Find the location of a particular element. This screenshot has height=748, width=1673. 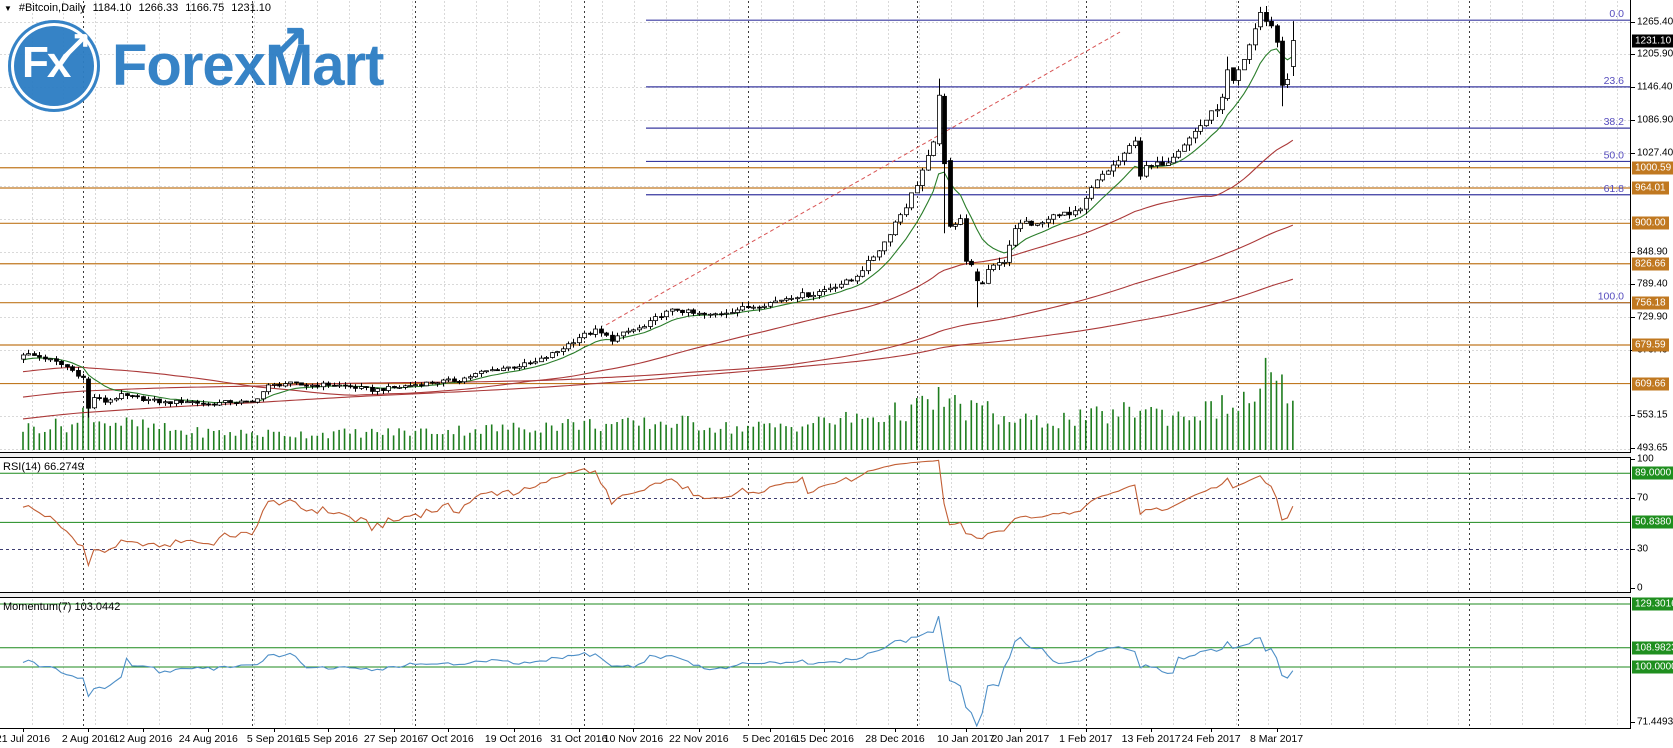

fib-level-label: 38.2 is located at coordinates (1614, 122).